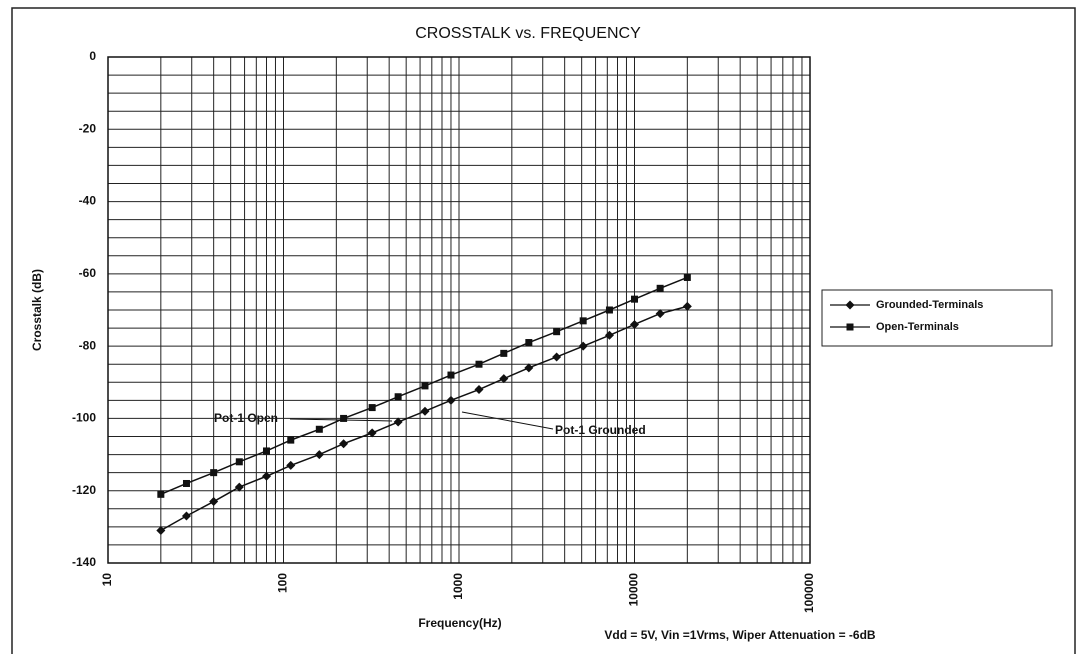 This screenshot has width=1084, height=654. Describe the element at coordinates (84, 490) in the screenshot. I see `y-tick-label: -120` at that location.